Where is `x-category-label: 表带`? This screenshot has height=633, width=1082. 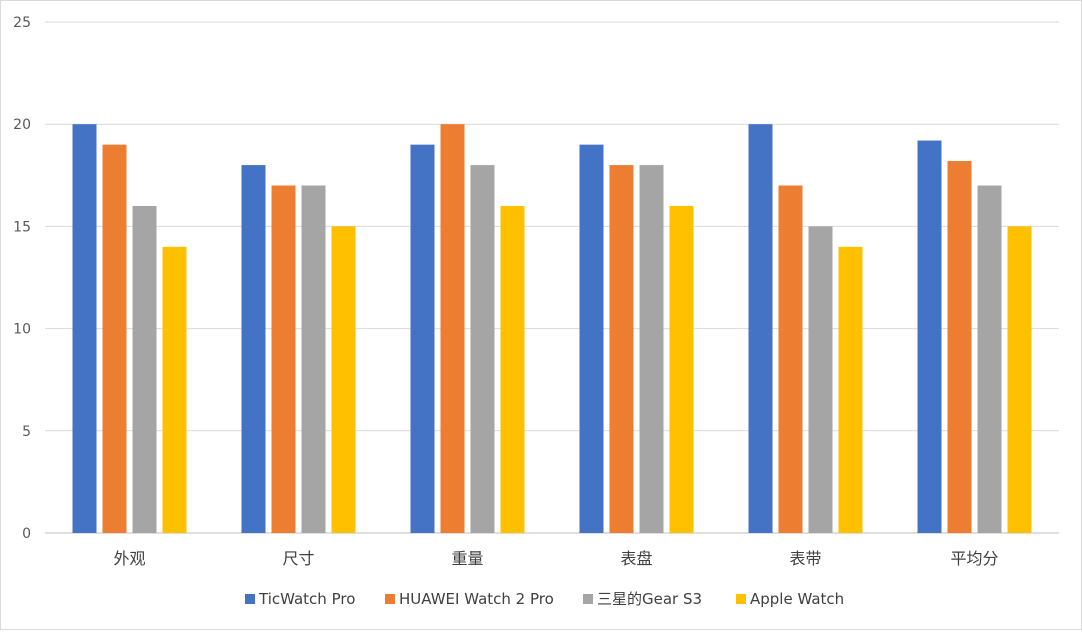
x-category-label: 表带 is located at coordinates (805, 558).